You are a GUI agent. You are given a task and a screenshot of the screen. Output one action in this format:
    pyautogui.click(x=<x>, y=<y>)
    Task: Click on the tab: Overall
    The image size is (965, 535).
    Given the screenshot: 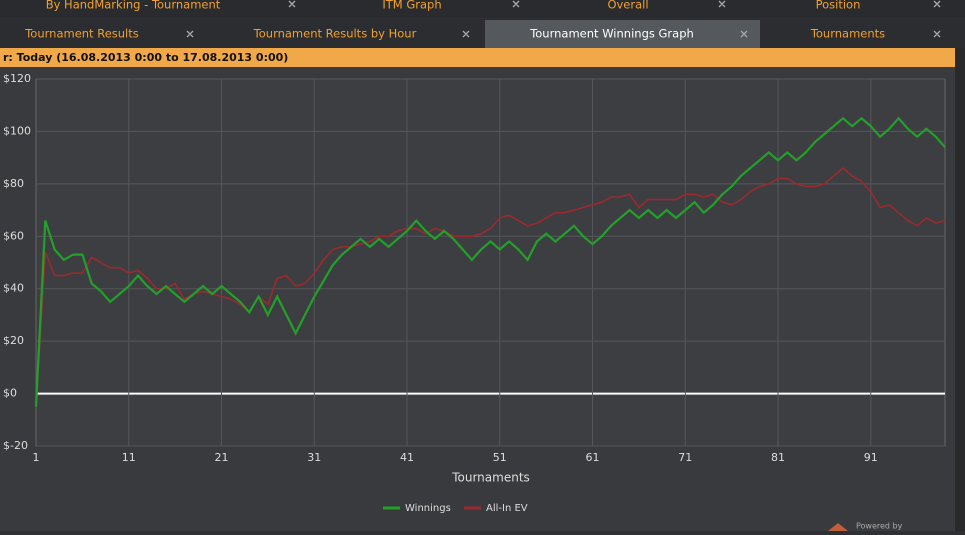 What is the action you would take?
    pyautogui.click(x=627, y=6)
    